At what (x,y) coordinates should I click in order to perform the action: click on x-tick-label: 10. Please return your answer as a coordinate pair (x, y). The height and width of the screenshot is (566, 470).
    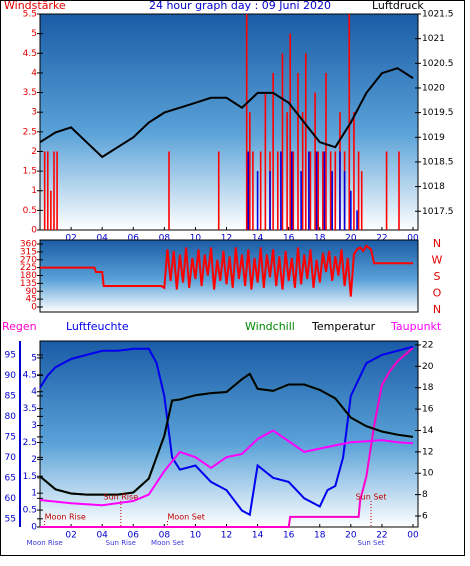
    Looking at the image, I should click on (196, 239).